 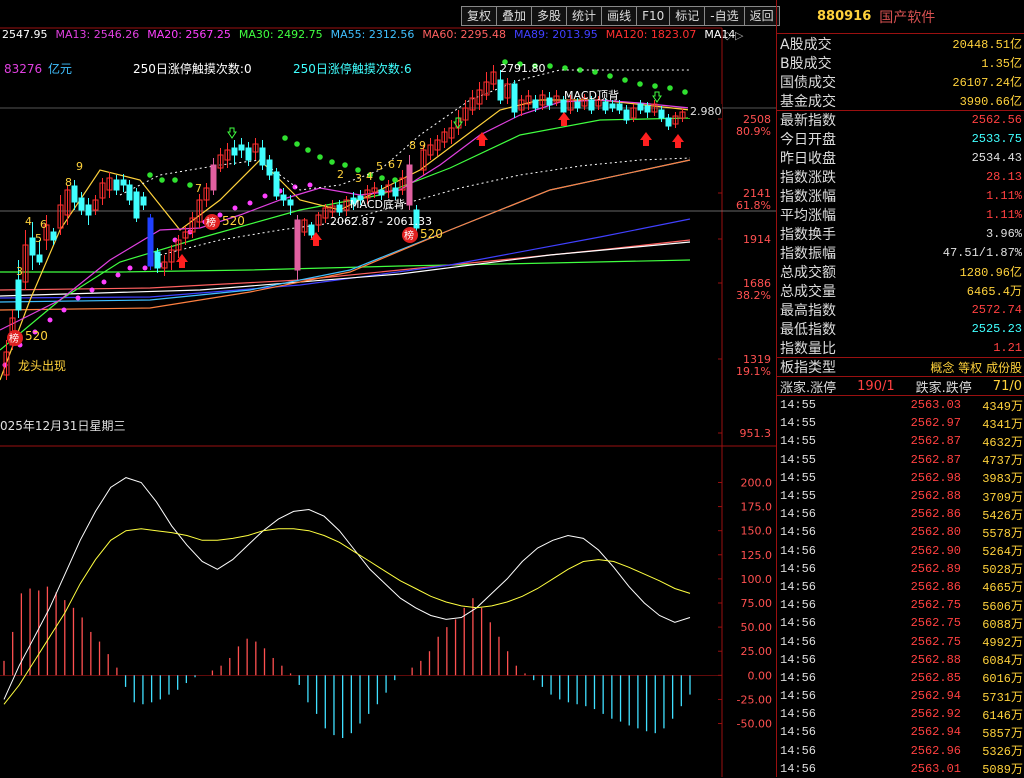 I want to click on annotation-high: 2791.80, so click(x=523, y=68).